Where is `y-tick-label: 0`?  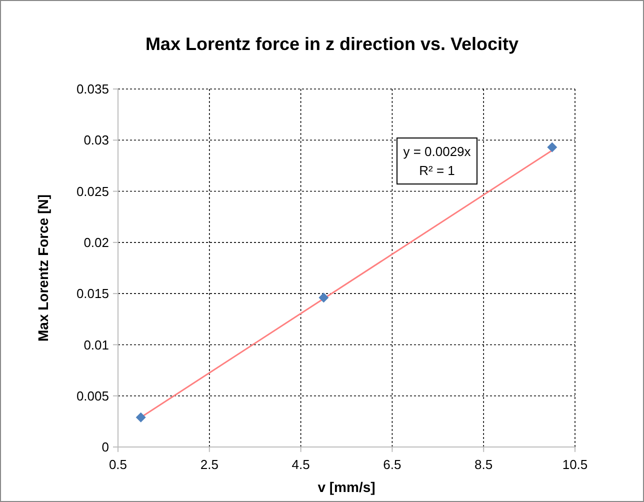
y-tick-label: 0 is located at coordinates (105, 447).